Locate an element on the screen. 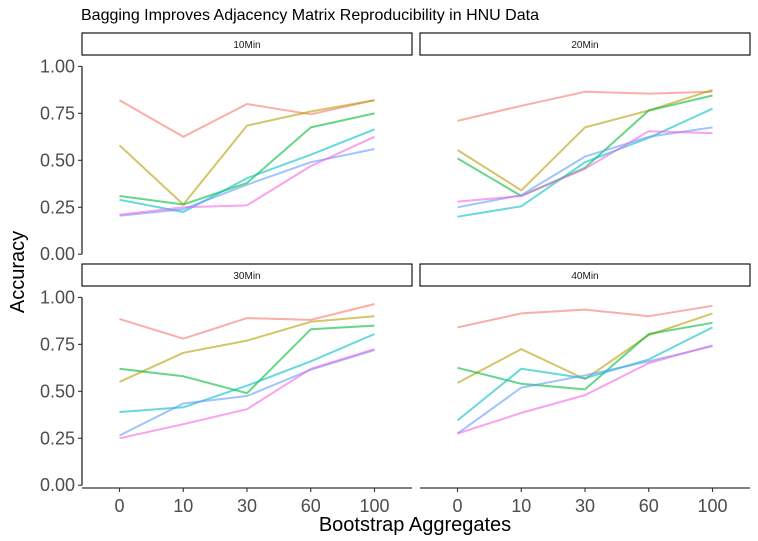 This screenshot has height=541, width=758. y-axis-title: Accuracy is located at coordinates (18, 272).